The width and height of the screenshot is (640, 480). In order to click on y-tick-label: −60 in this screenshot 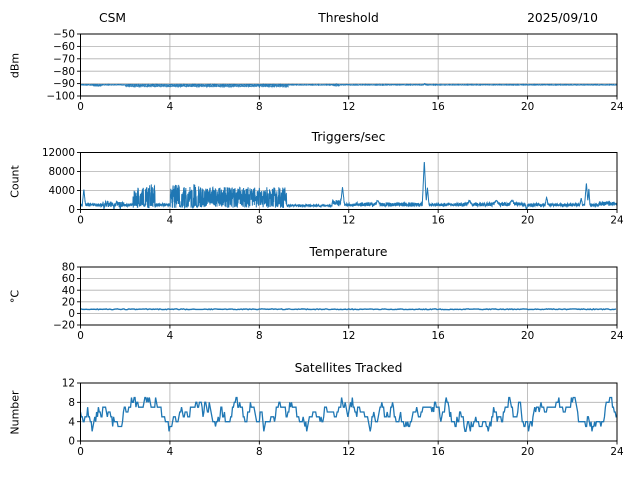, I will do `click(64, 47)`.